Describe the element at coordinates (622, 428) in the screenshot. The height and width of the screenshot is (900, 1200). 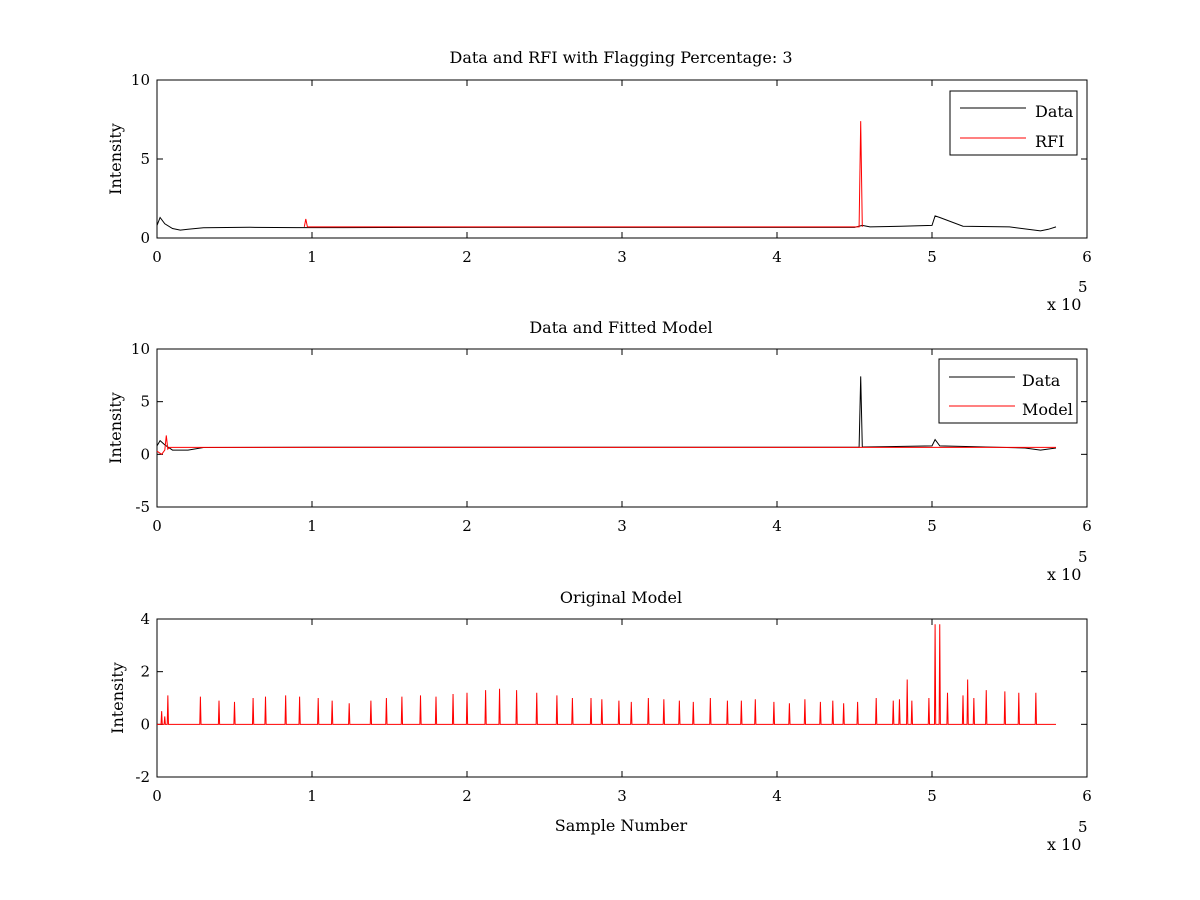
I see `subplot-2-axes` at that location.